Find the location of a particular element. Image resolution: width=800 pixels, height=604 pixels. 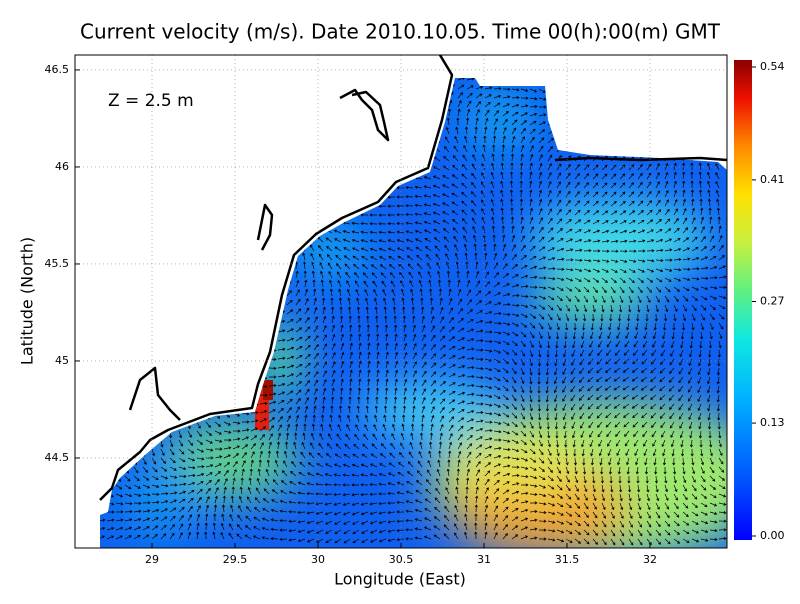

y-tick-label: 45.5 is located at coordinates (57, 263).